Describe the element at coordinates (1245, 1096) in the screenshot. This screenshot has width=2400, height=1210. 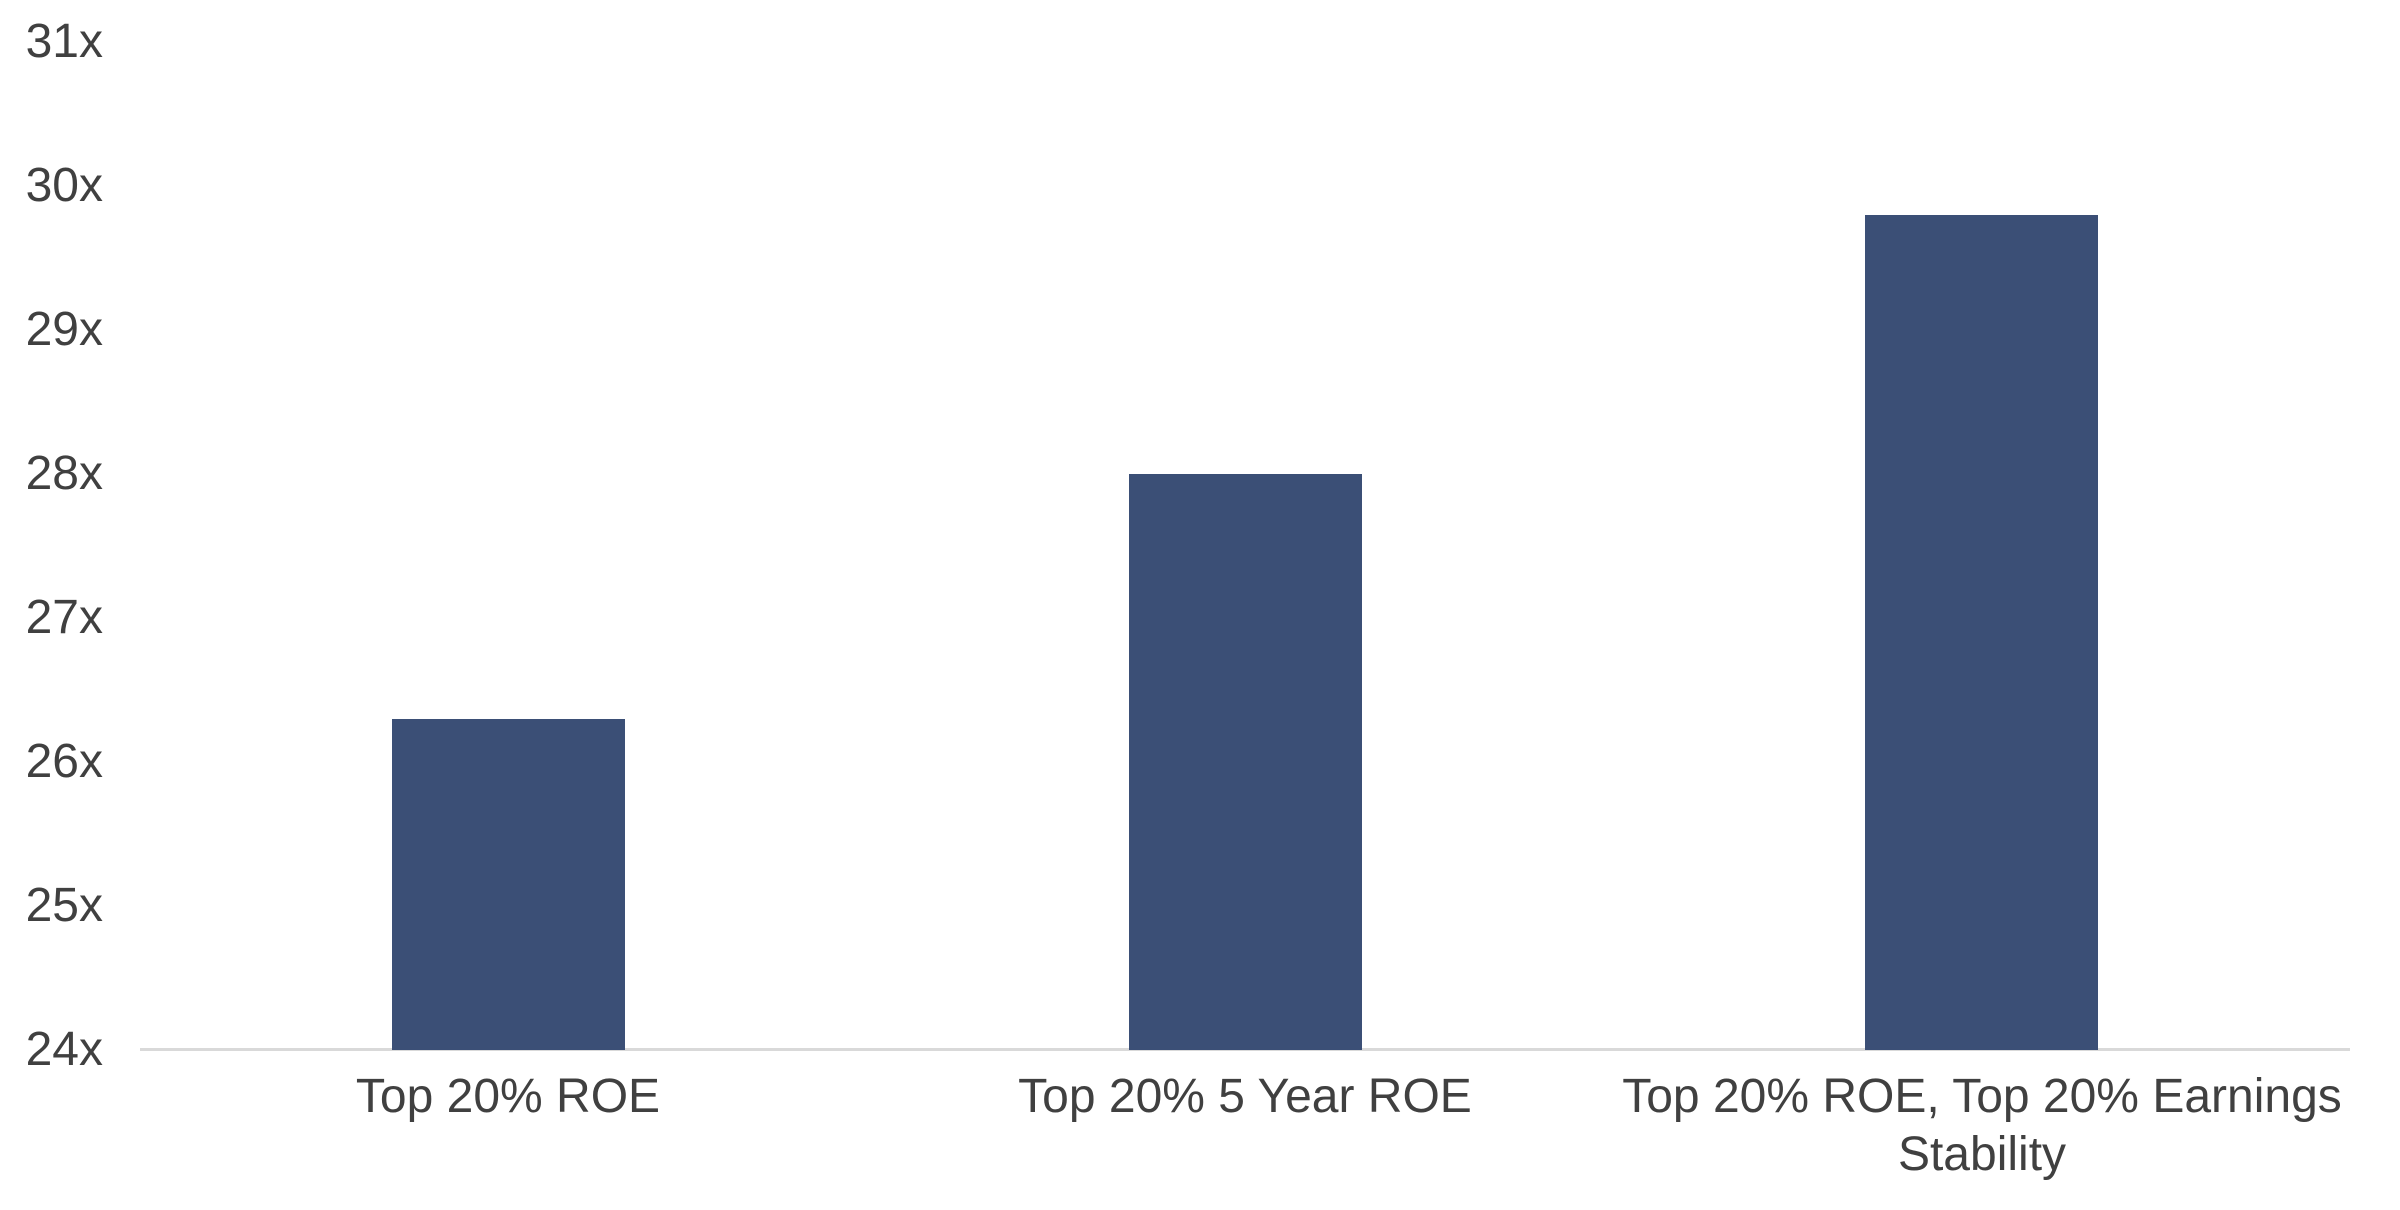
I see `x-category-label: Top 20% 5 Year ROE` at that location.